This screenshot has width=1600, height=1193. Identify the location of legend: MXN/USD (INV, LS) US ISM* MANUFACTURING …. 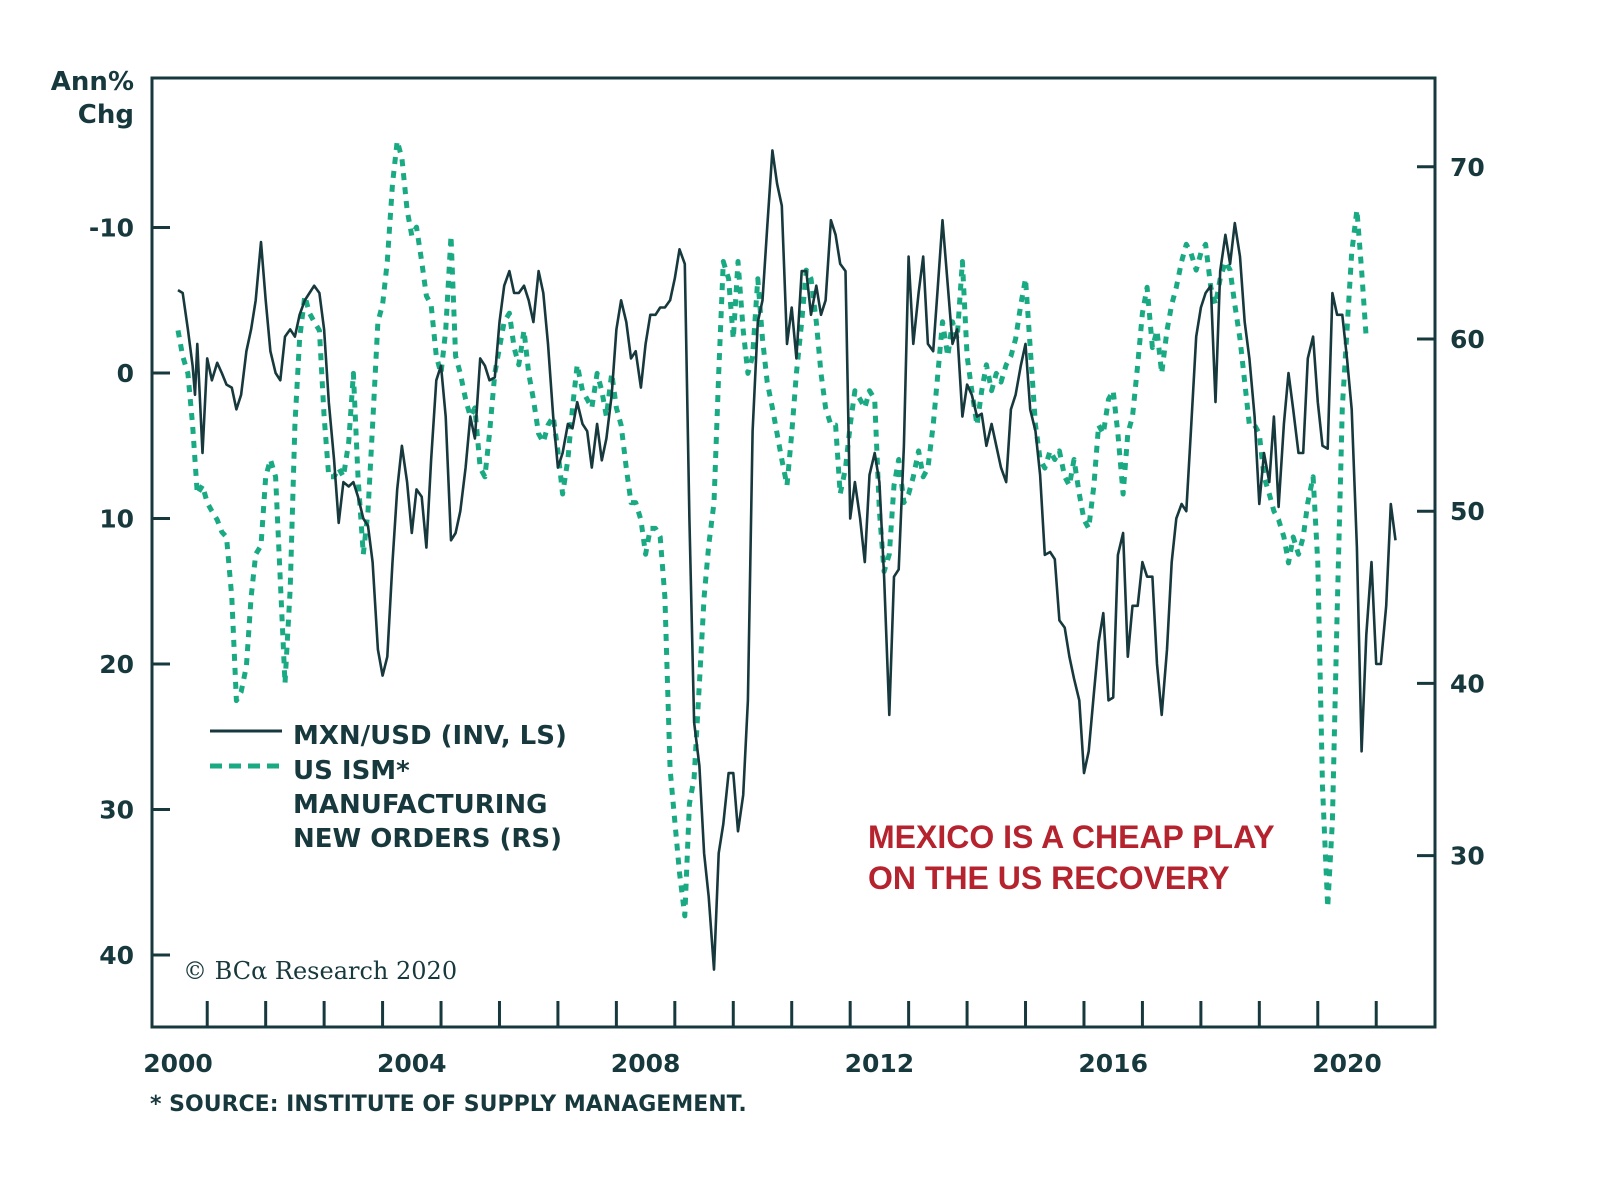
(388, 787).